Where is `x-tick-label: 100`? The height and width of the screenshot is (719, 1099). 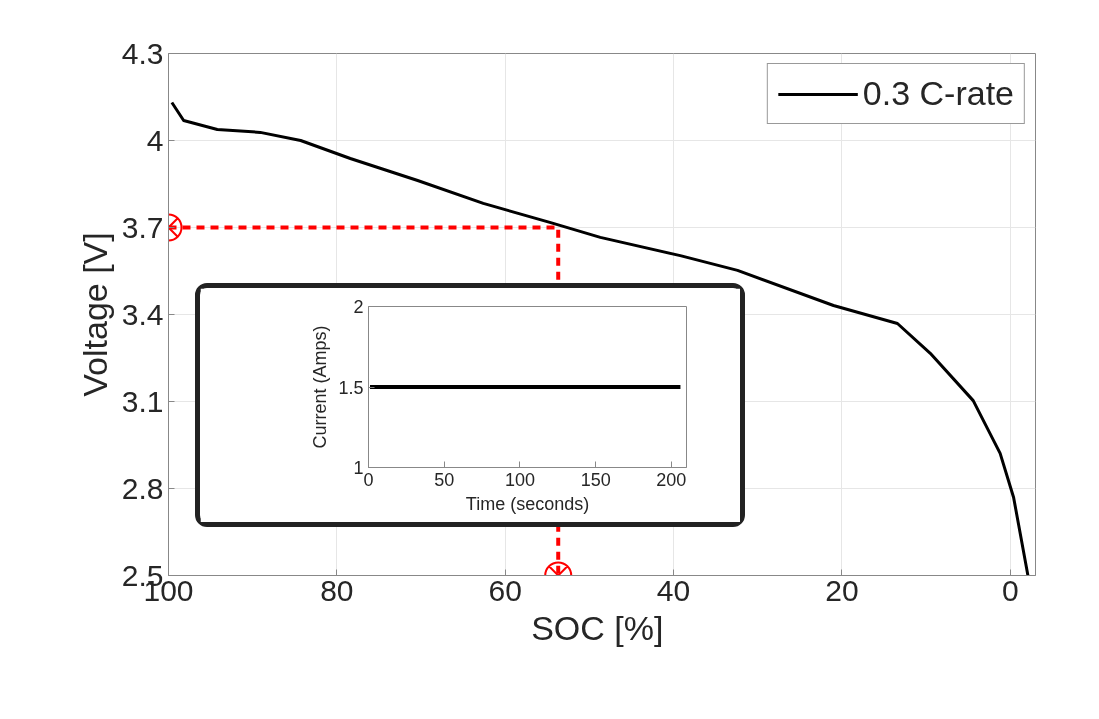
x-tick-label: 100 is located at coordinates (519, 479).